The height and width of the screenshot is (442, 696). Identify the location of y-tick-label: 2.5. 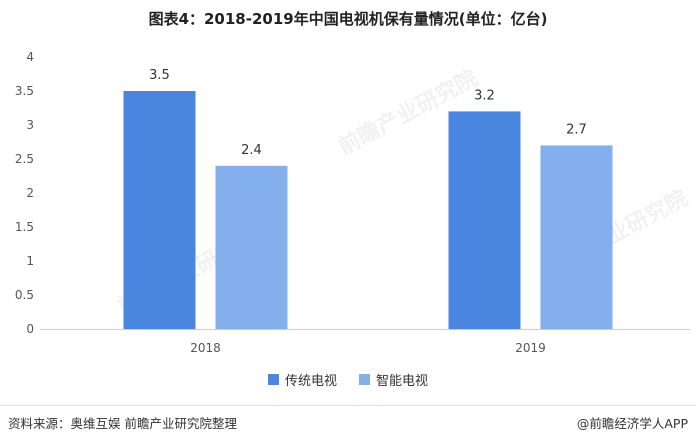
(24, 159).